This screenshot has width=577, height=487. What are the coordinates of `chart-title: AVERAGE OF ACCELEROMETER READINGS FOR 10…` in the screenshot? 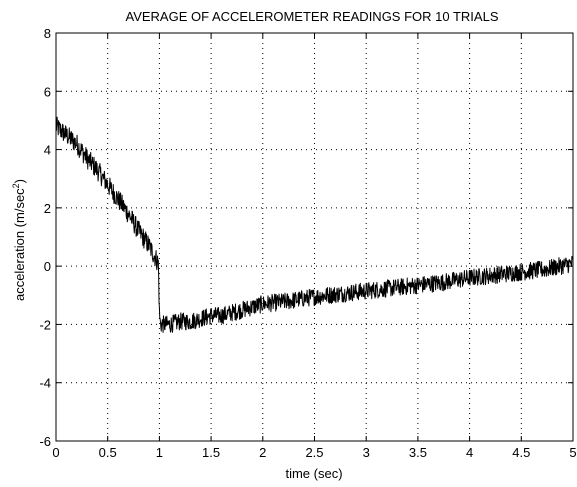 It's located at (312, 16).